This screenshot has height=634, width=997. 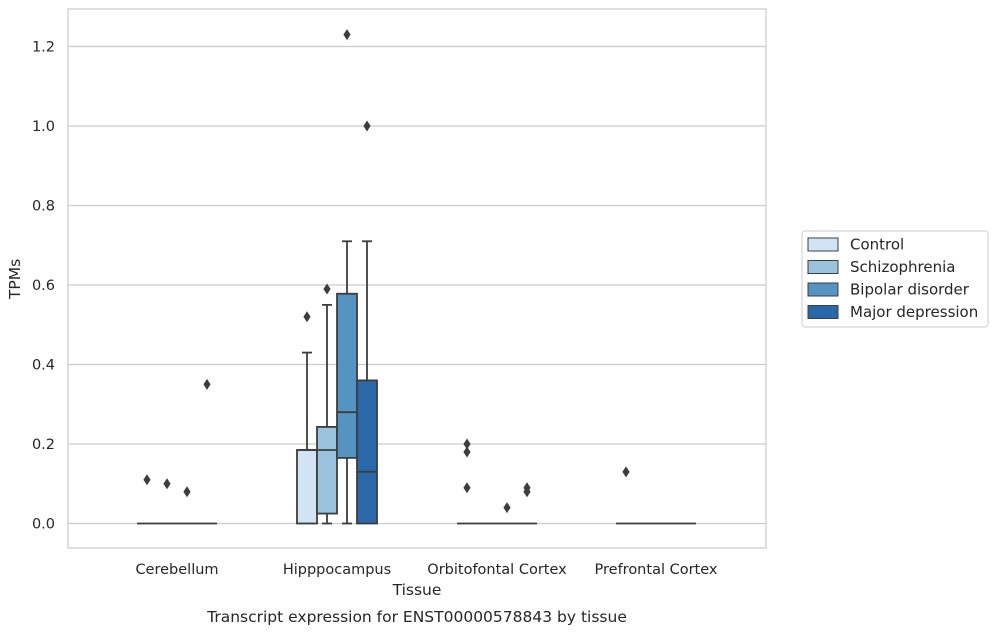 I want to click on x-tick-label-2: Orbitofontal Cortex, so click(x=497, y=570).